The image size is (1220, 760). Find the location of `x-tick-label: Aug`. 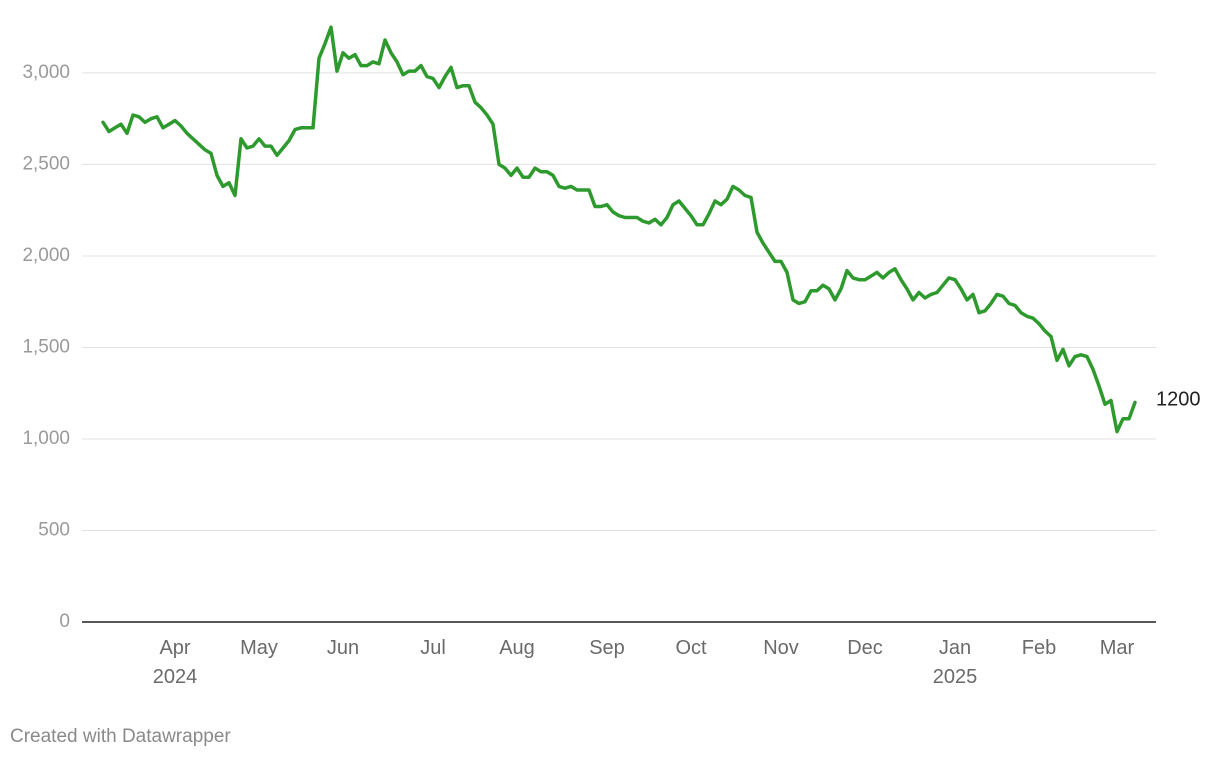

x-tick-label: Aug is located at coordinates (517, 648).